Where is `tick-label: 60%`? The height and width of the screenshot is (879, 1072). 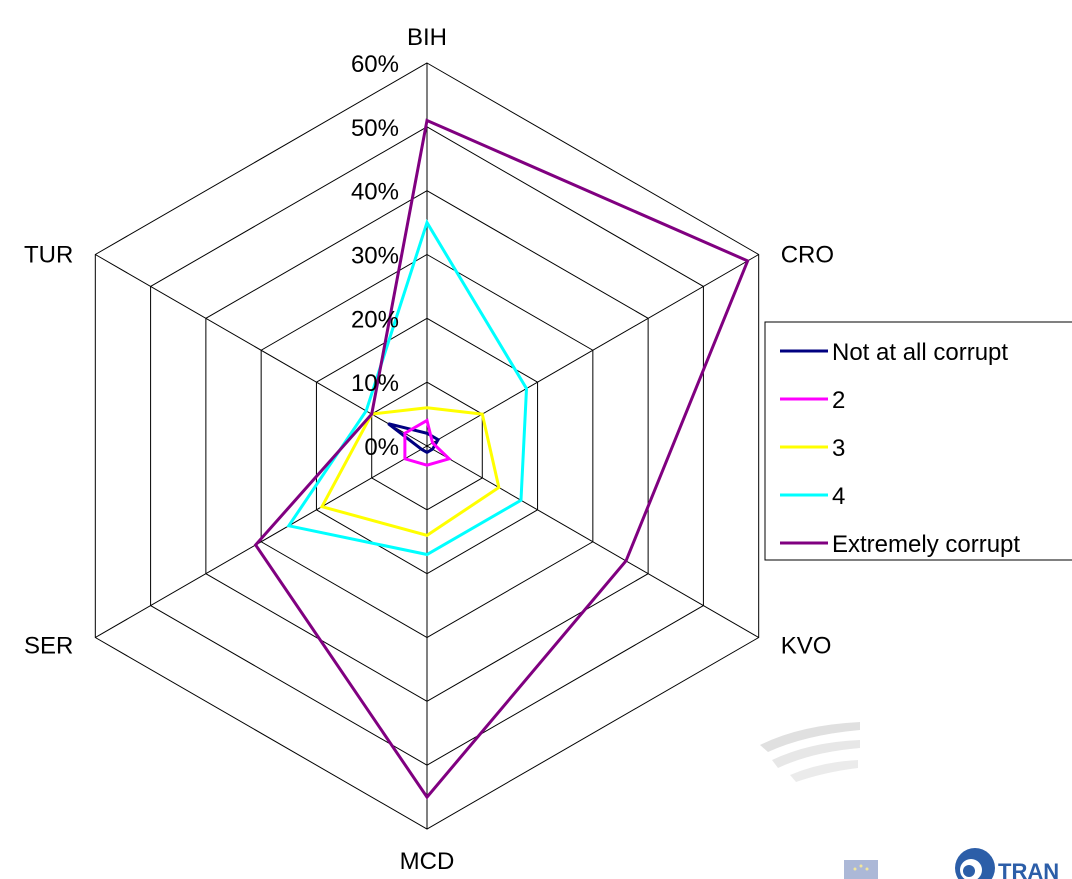 tick-label: 60% is located at coordinates (375, 64).